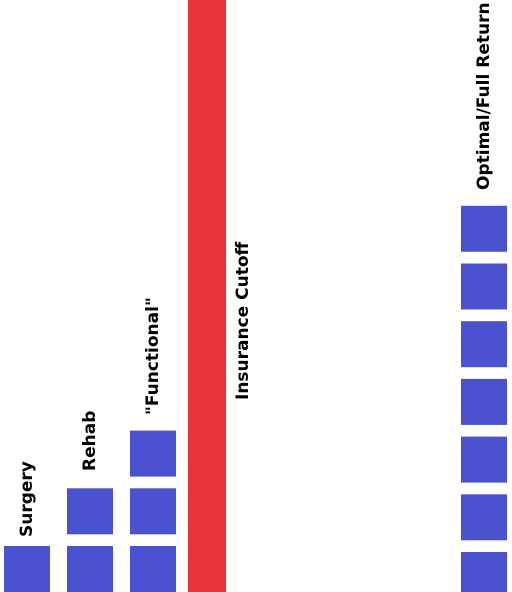 This screenshot has height=592, width=512. Describe the element at coordinates (484, 96) in the screenshot. I see `column-label: Optimal/Full Return` at that location.